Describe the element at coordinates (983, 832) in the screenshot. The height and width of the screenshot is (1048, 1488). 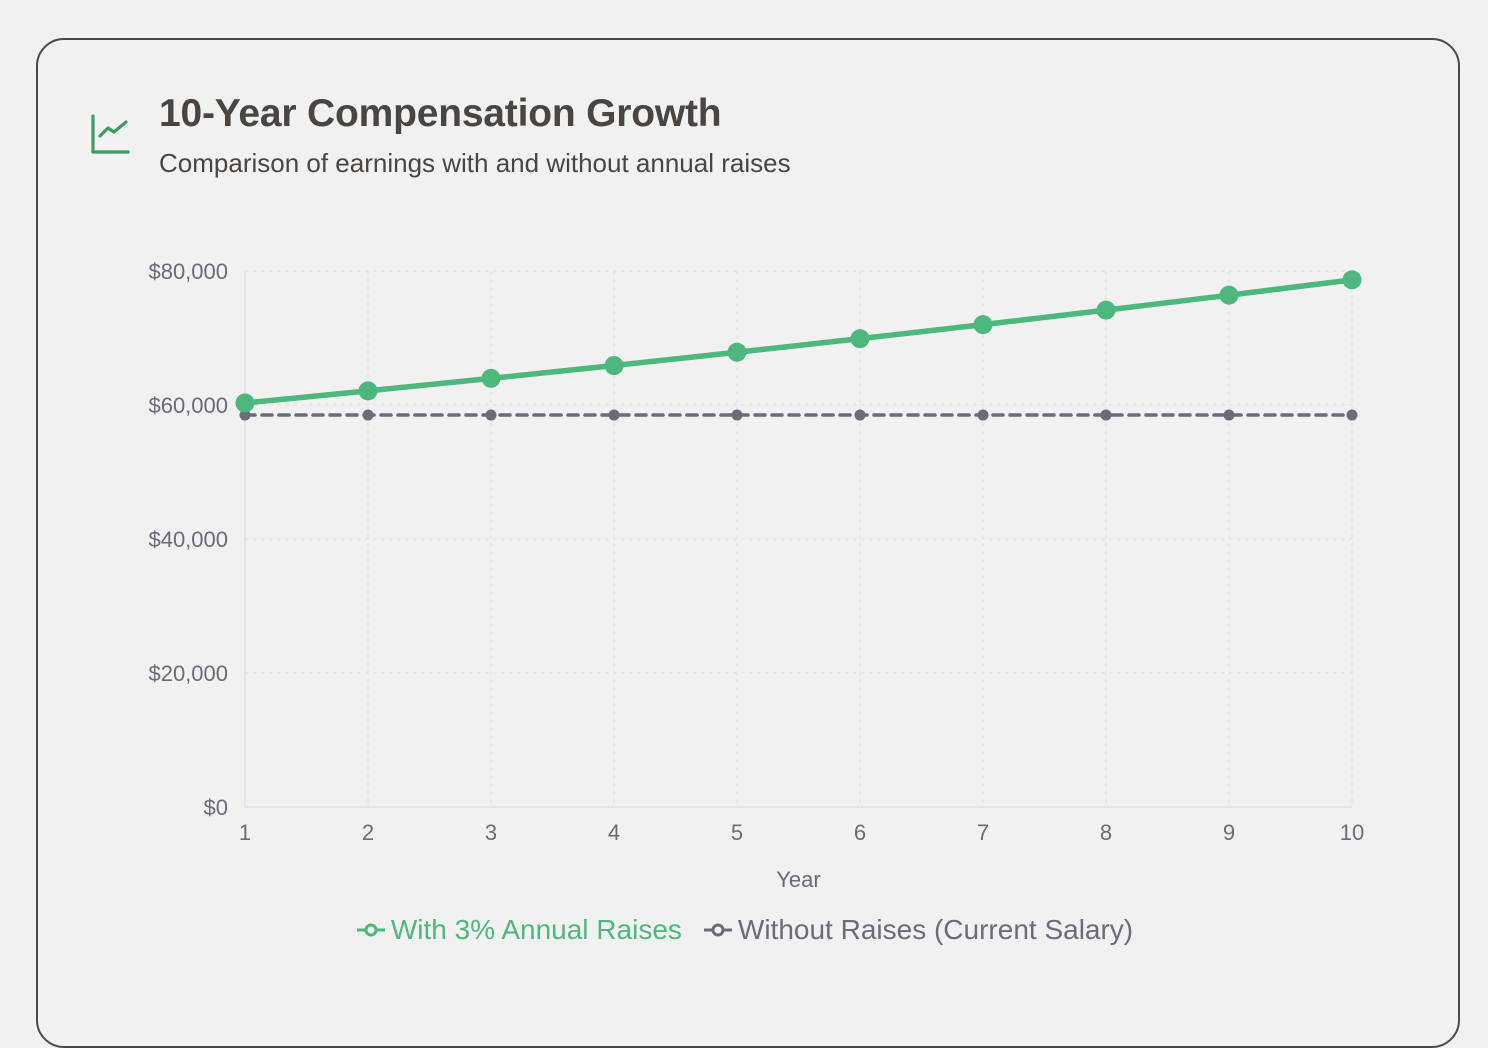
I see `x-tick-label: 7` at that location.